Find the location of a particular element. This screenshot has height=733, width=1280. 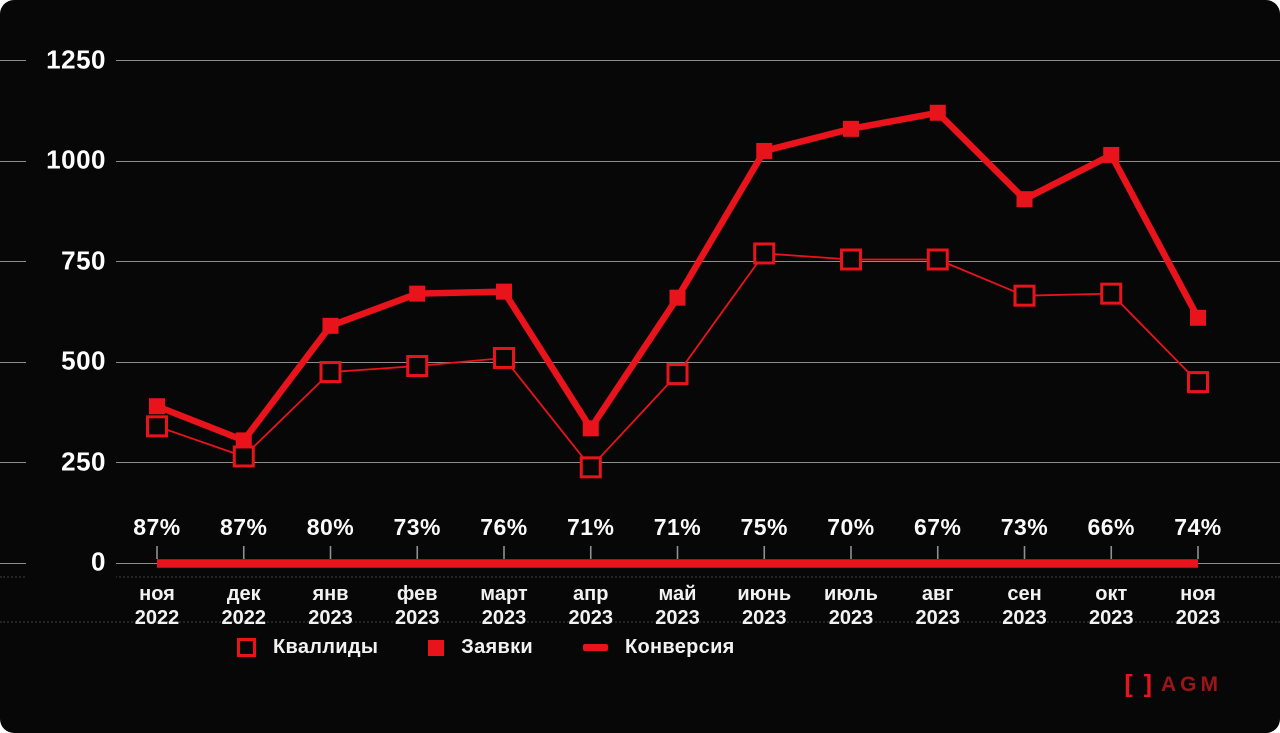

month-label: янв 2023 is located at coordinates (330, 606).